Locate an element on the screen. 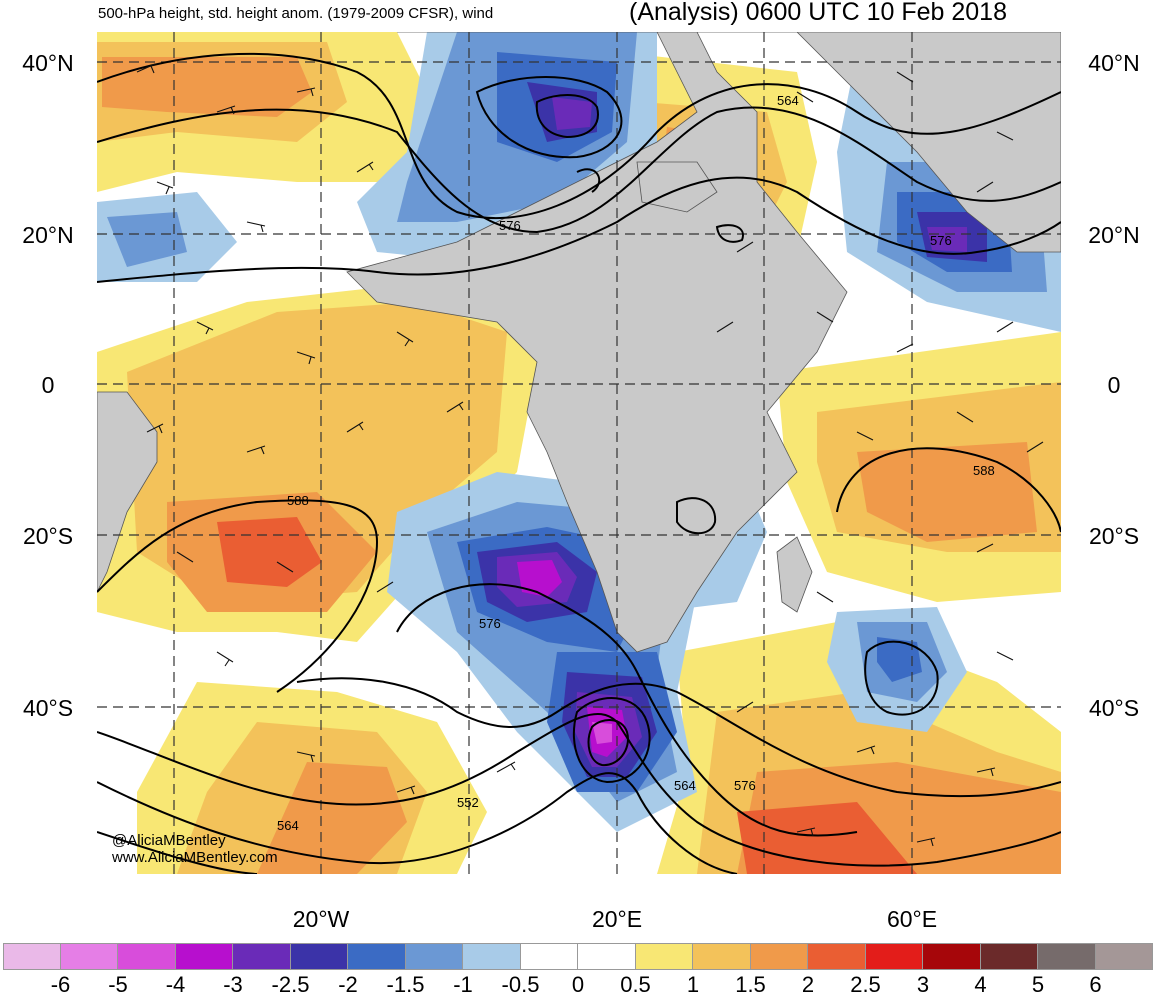  lat-label-40n-left: 40°N is located at coordinates (48, 63).